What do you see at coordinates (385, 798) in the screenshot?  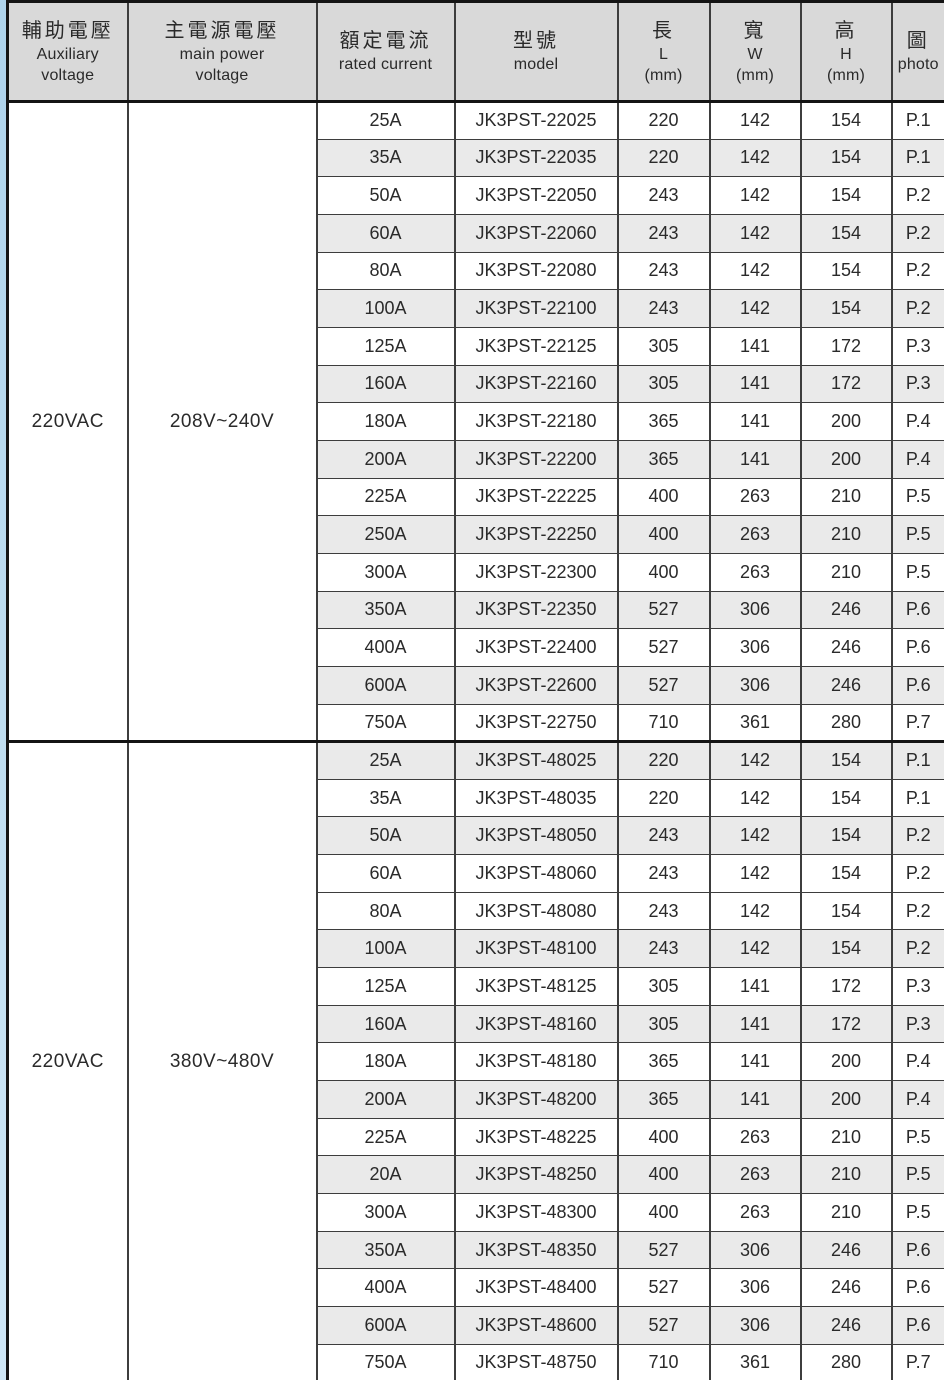 I see `cell-rated-current: 35A` at bounding box center [385, 798].